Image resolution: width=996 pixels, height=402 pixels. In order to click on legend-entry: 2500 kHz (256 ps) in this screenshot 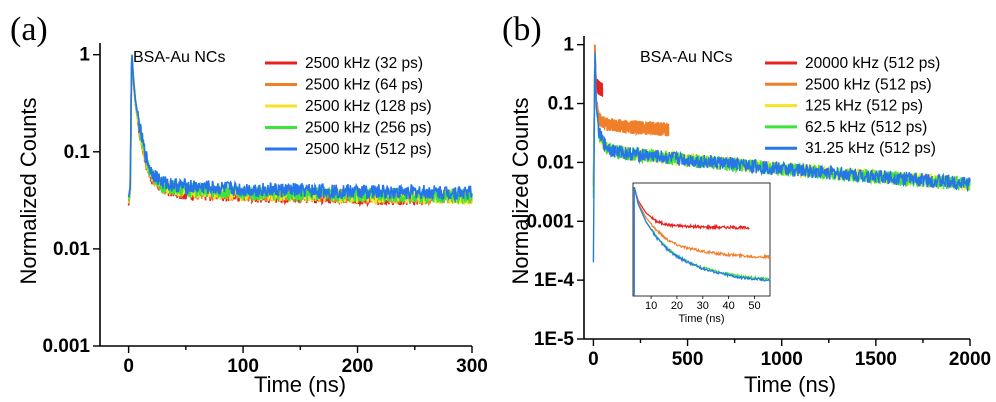, I will do `click(368, 128)`.